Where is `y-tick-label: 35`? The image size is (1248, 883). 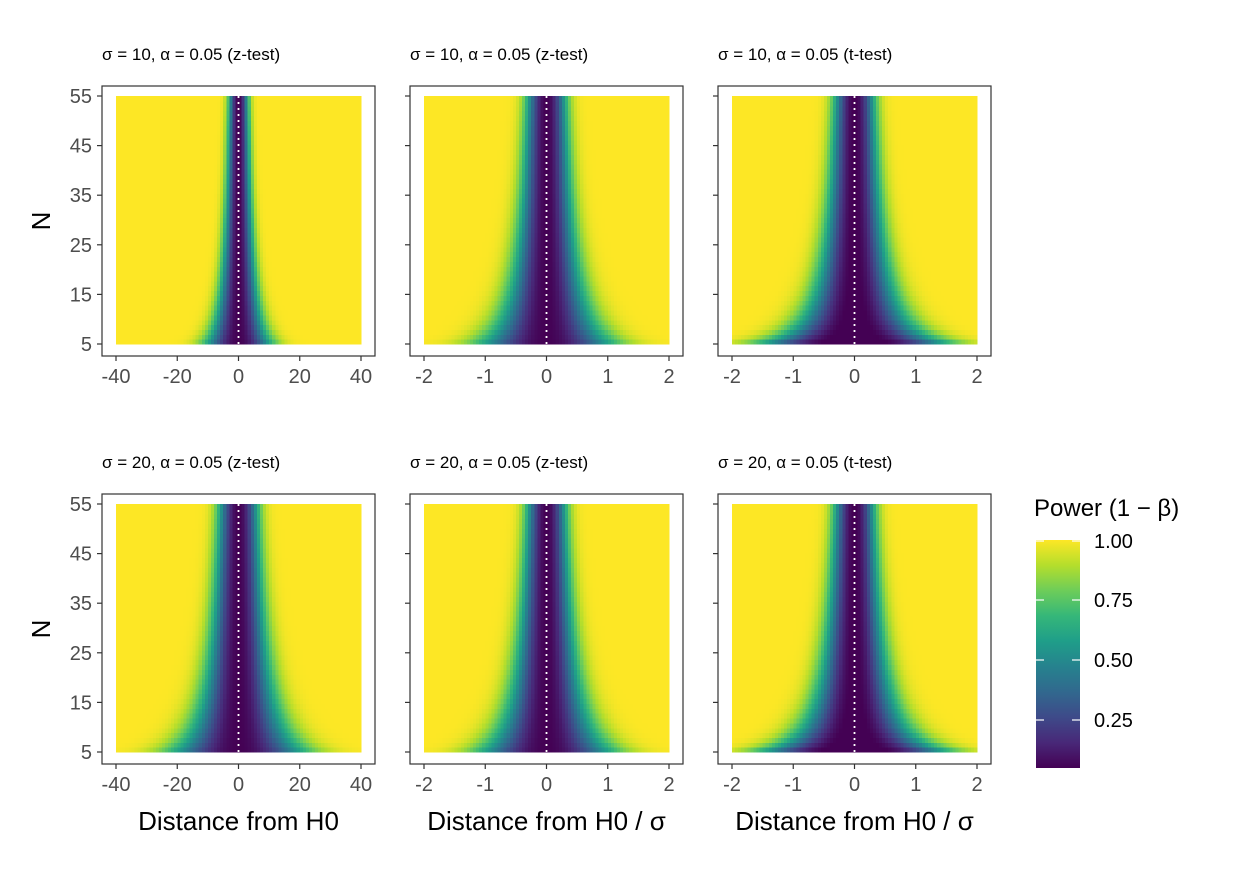 y-tick-label: 35 is located at coordinates (81, 196).